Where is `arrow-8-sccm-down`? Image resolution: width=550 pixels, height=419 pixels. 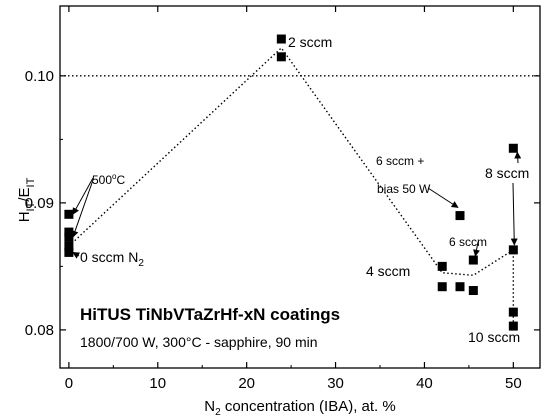
arrow-8-sccm-down is located at coordinates (514, 214).